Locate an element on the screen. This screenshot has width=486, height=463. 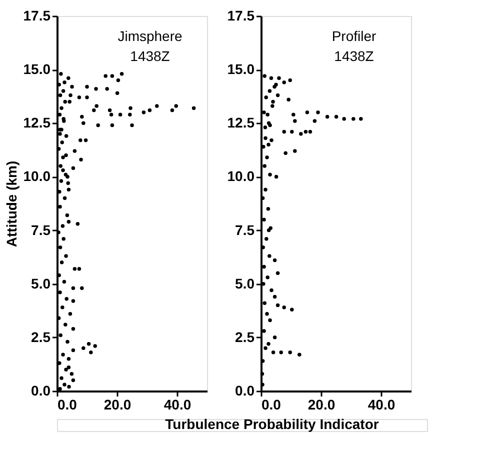
annotation: Profiler is located at coordinates (354, 36).